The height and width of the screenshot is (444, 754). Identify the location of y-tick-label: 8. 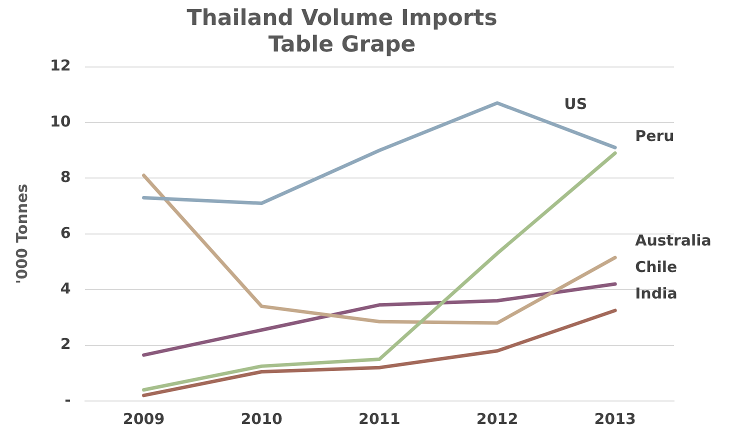
(65, 177).